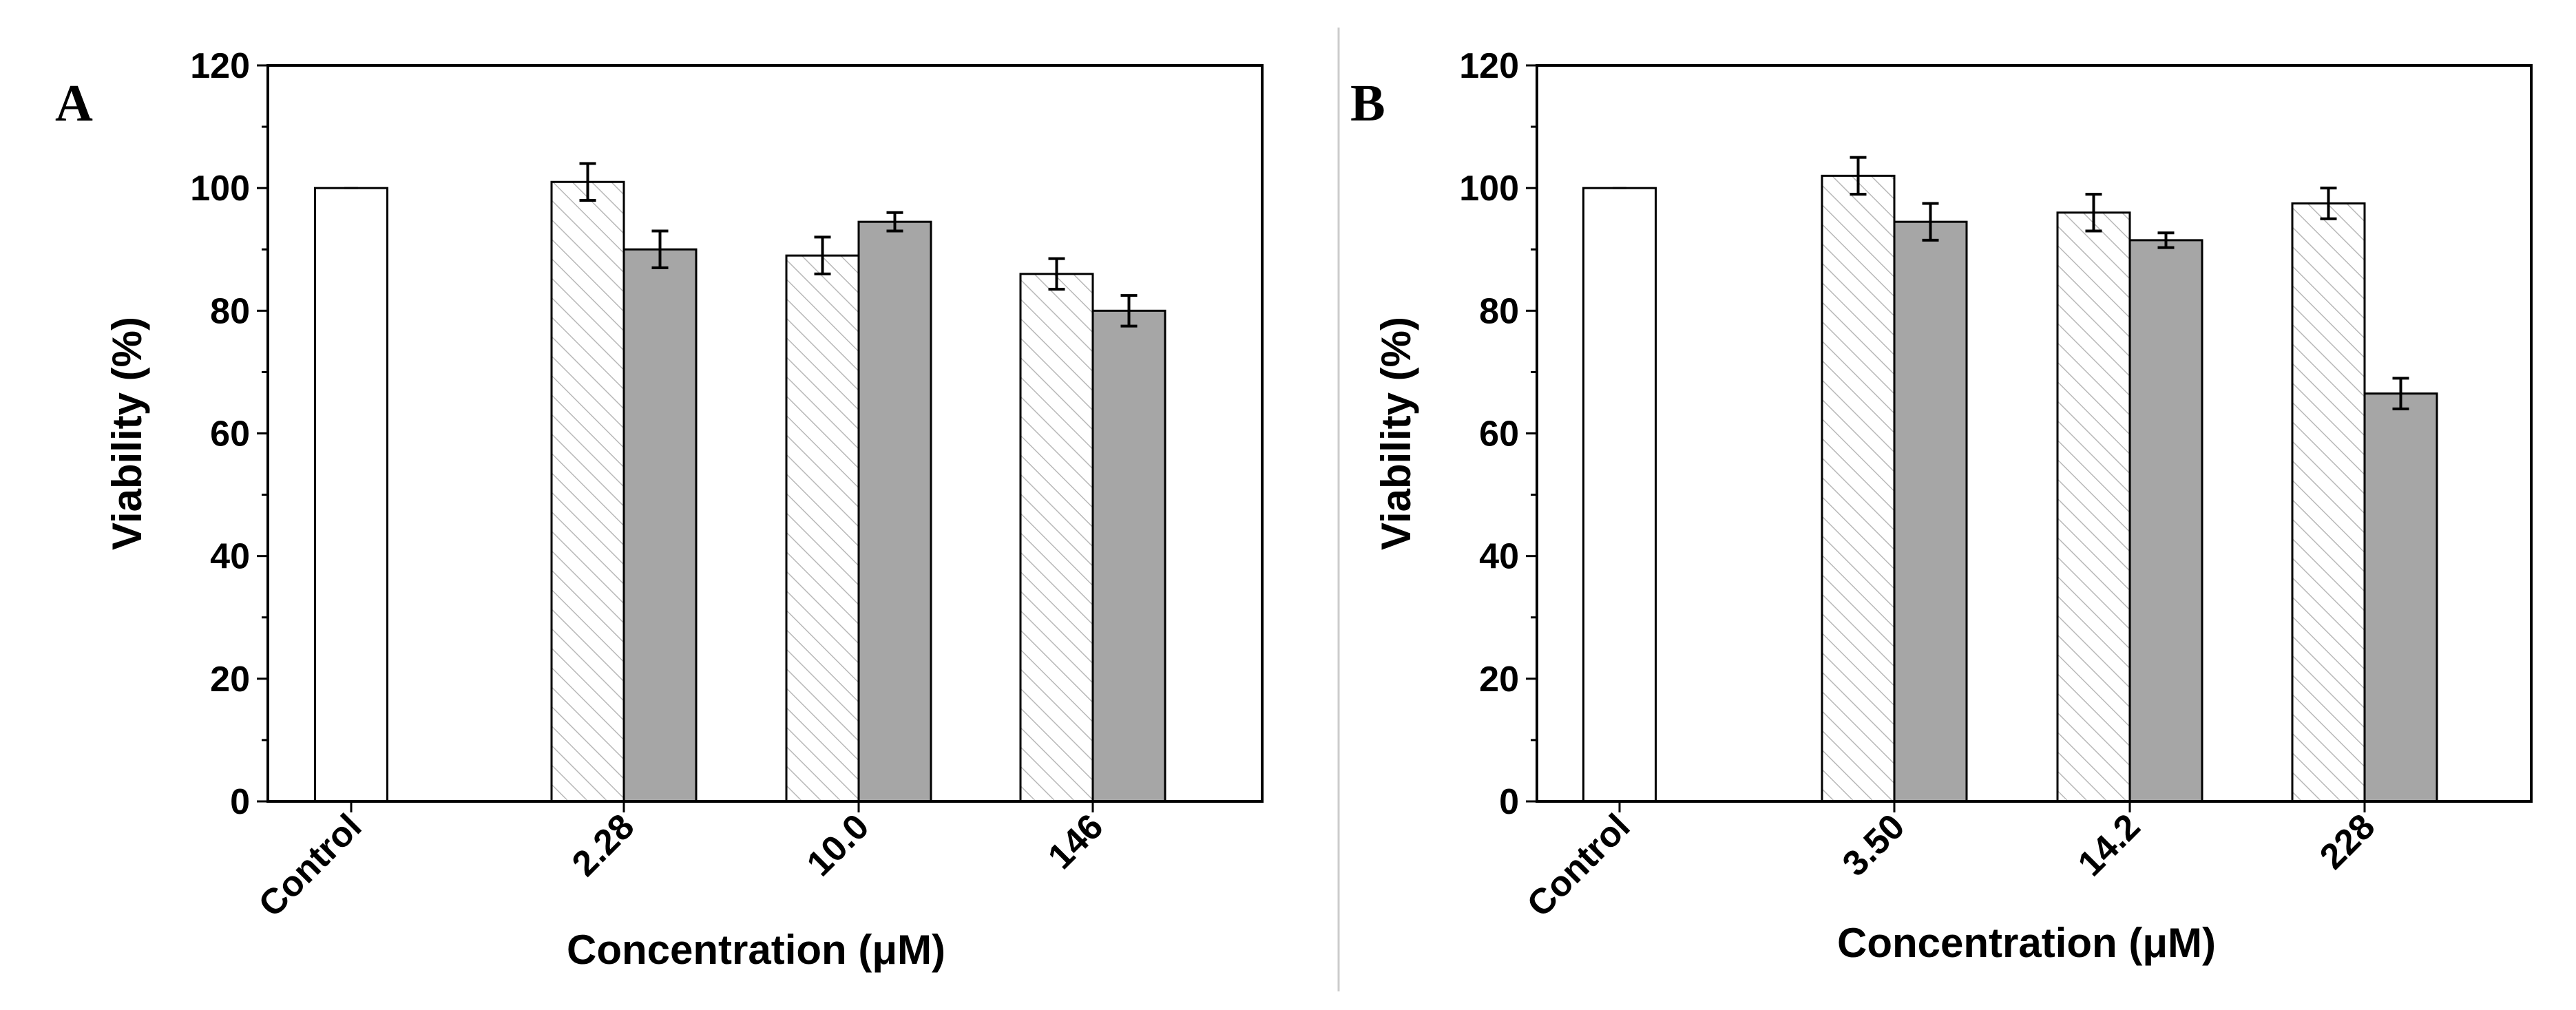 The height and width of the screenshot is (1010, 2576). What do you see at coordinates (2109, 845) in the screenshot?
I see `x-tick-label: 14.2` at bounding box center [2109, 845].